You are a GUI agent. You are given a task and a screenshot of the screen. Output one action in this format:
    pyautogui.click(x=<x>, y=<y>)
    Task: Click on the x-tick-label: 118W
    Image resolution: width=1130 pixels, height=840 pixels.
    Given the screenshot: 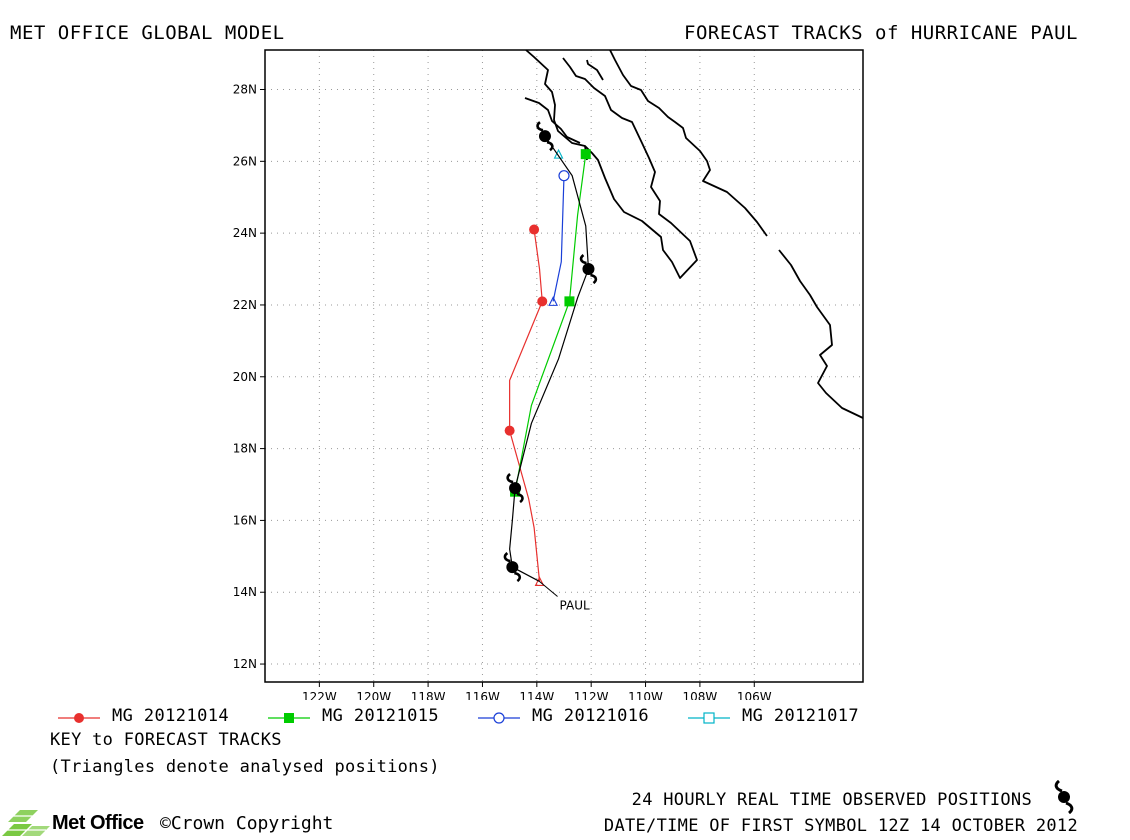 What is the action you would take?
    pyautogui.click(x=428, y=695)
    